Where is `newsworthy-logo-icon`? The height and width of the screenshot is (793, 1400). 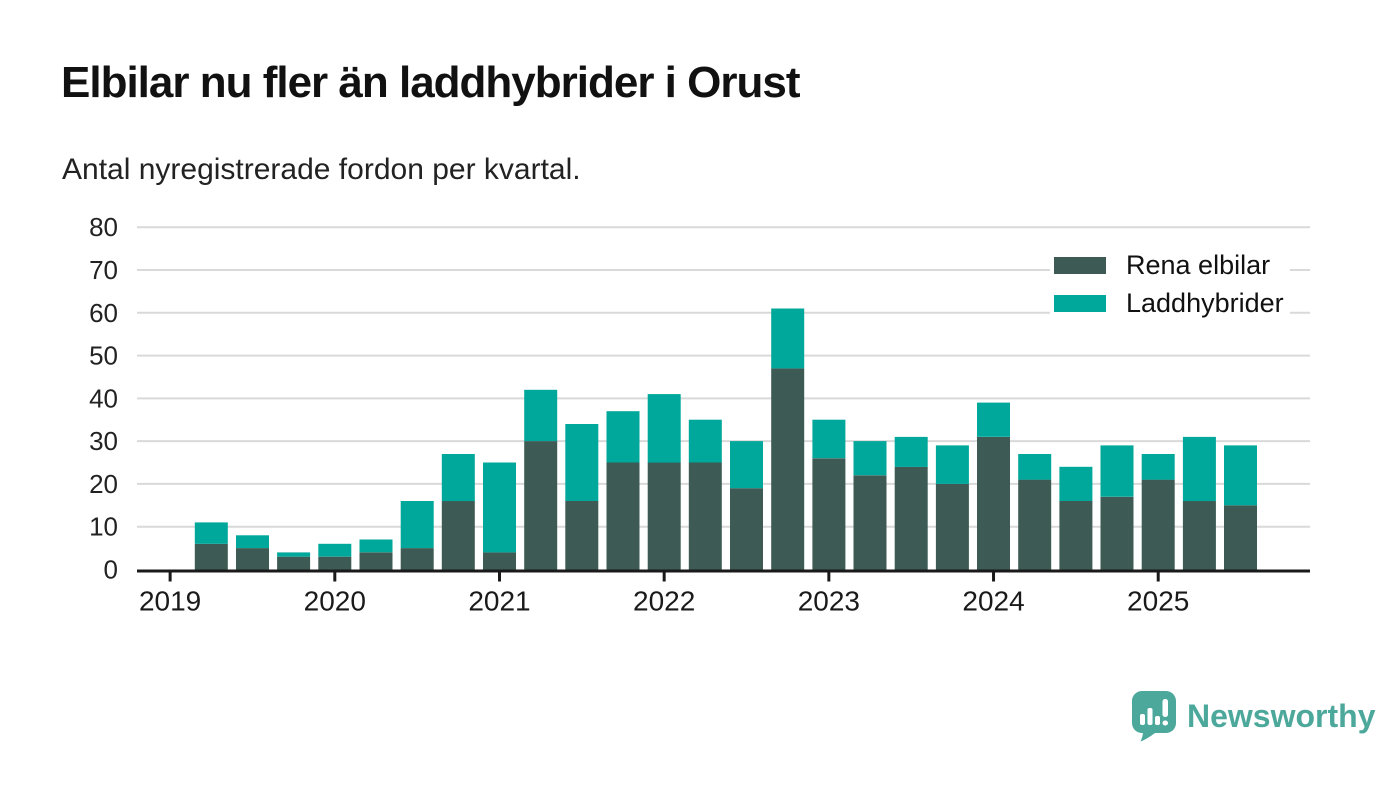 newsworthy-logo-icon is located at coordinates (1154, 716).